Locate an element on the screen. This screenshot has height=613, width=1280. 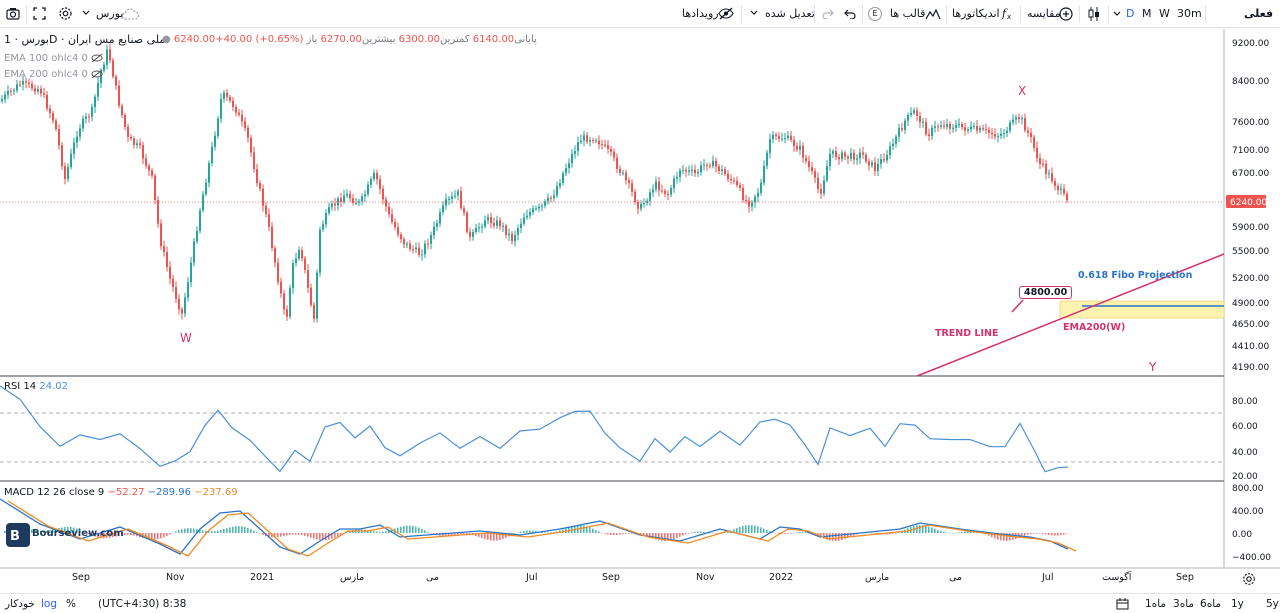
chart-settings-gear-icon is located at coordinates (1249, 579).